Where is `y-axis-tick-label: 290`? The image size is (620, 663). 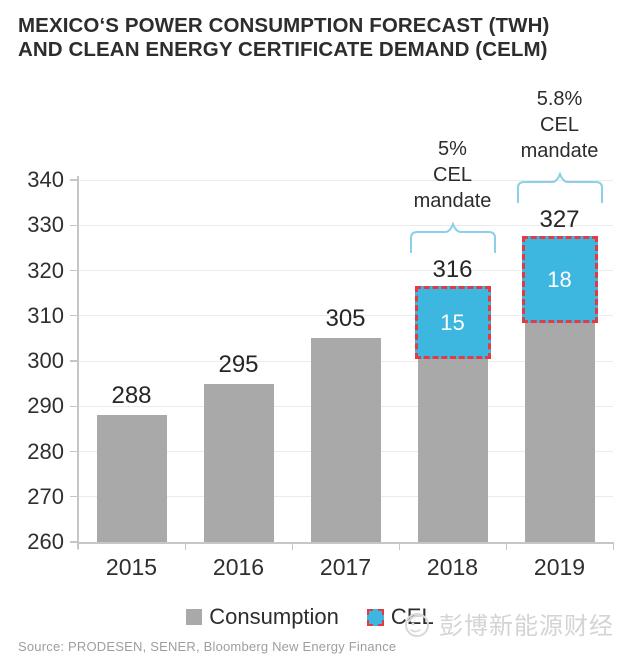 y-axis-tick-label: 290 is located at coordinates (45, 406).